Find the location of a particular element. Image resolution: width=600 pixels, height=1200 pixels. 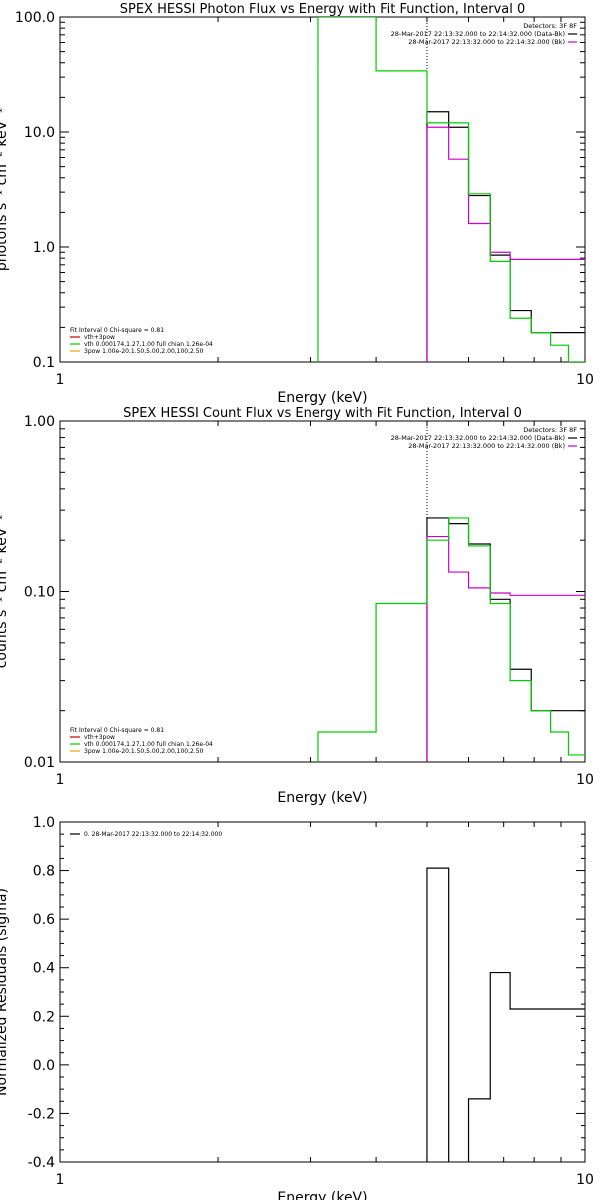

y-axis-label: Normalized Residuals (sigma) is located at coordinates (5, 992).